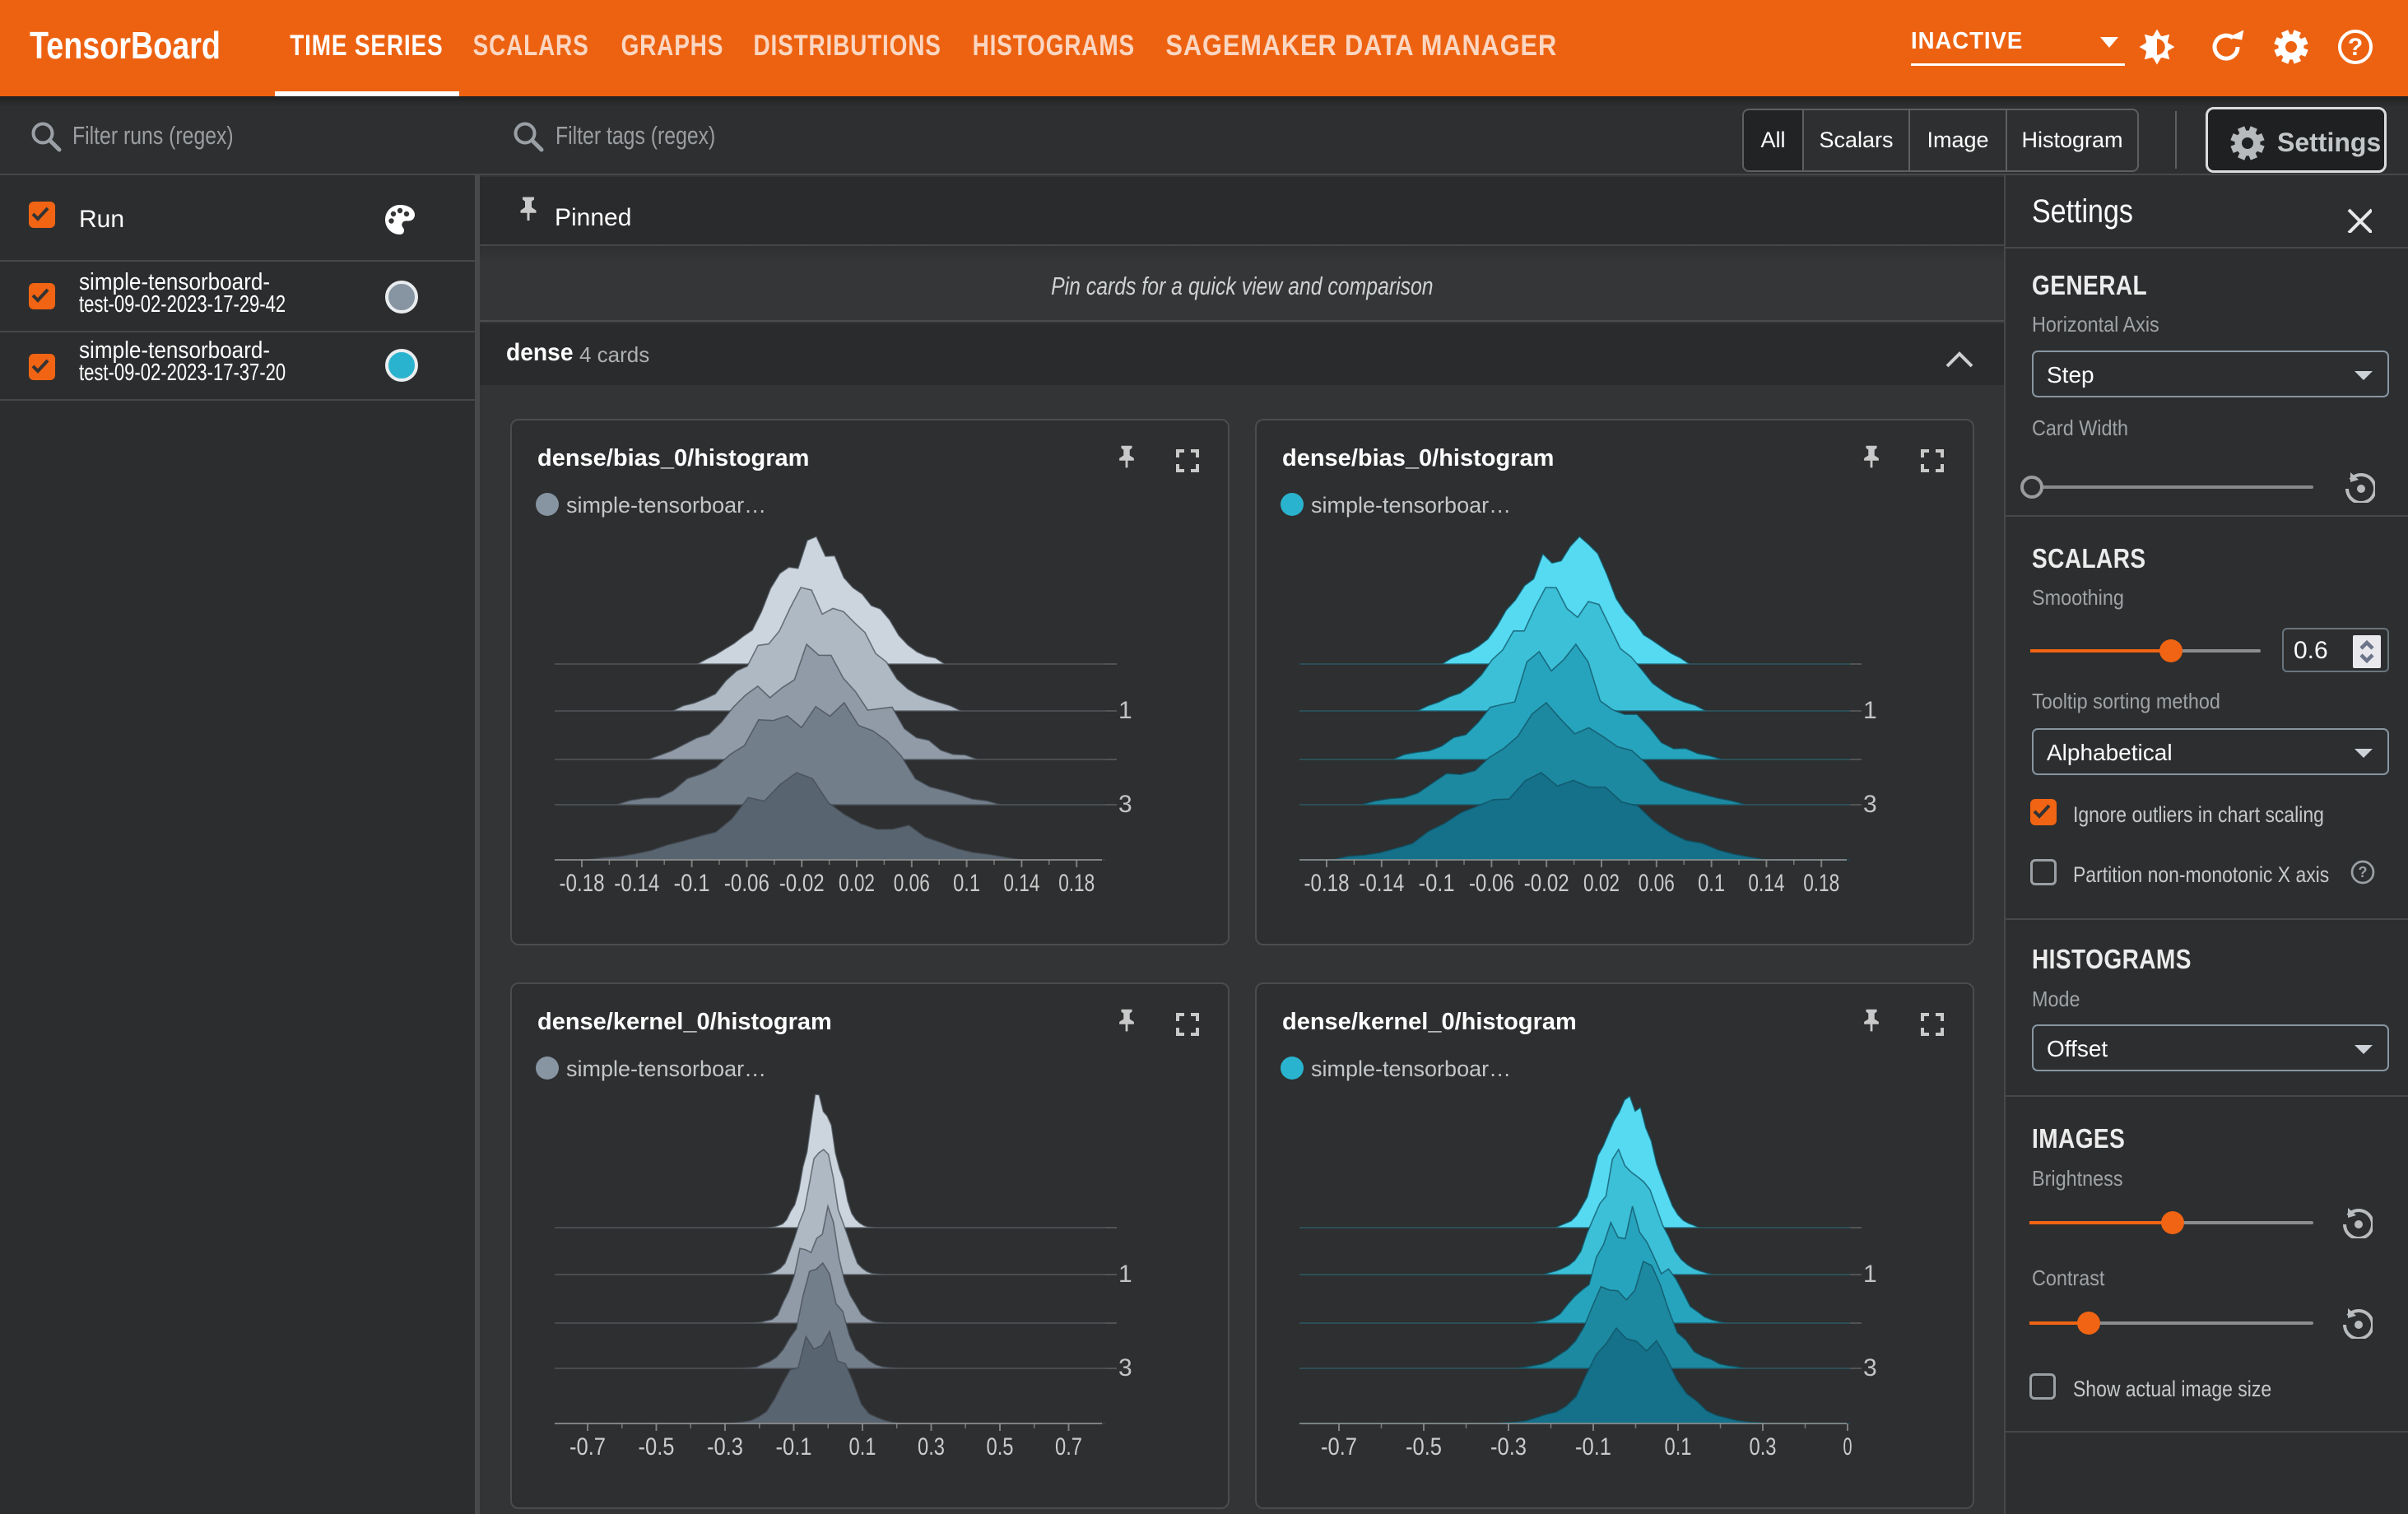 The image size is (2408, 1514). Describe the element at coordinates (1068, 1447) in the screenshot. I see `svg-text: 0.7` at that location.